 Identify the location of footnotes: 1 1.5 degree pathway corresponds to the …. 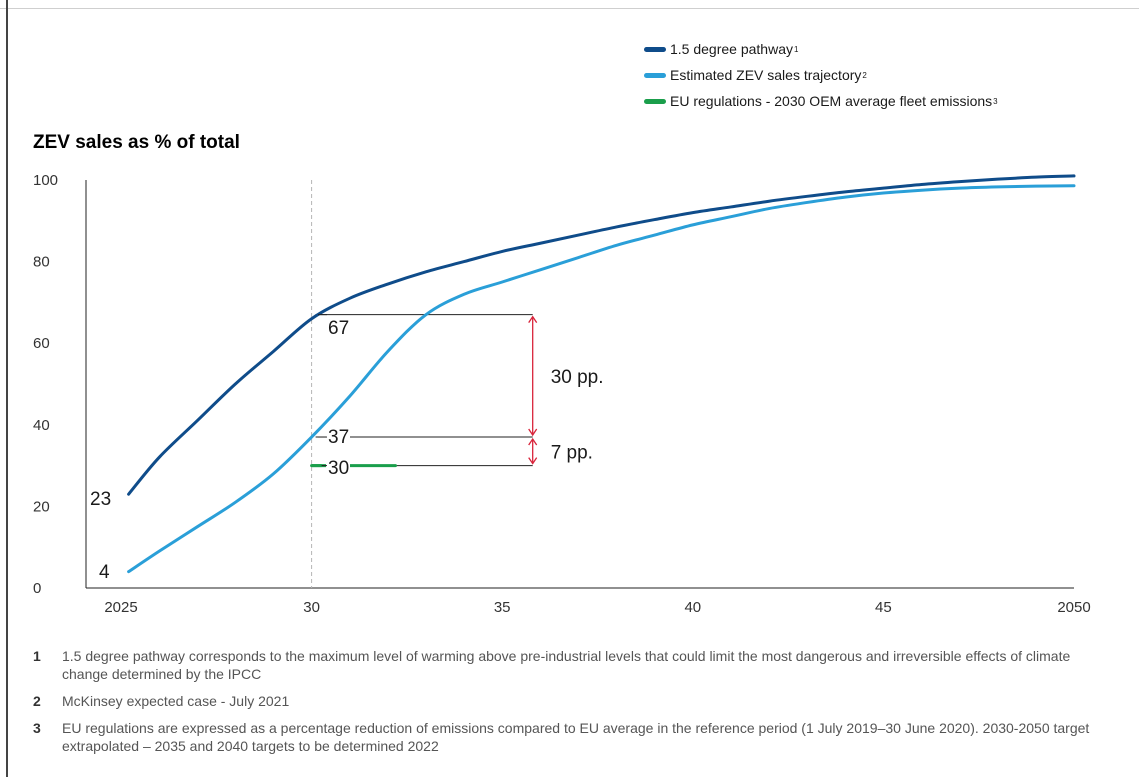
(573, 705).